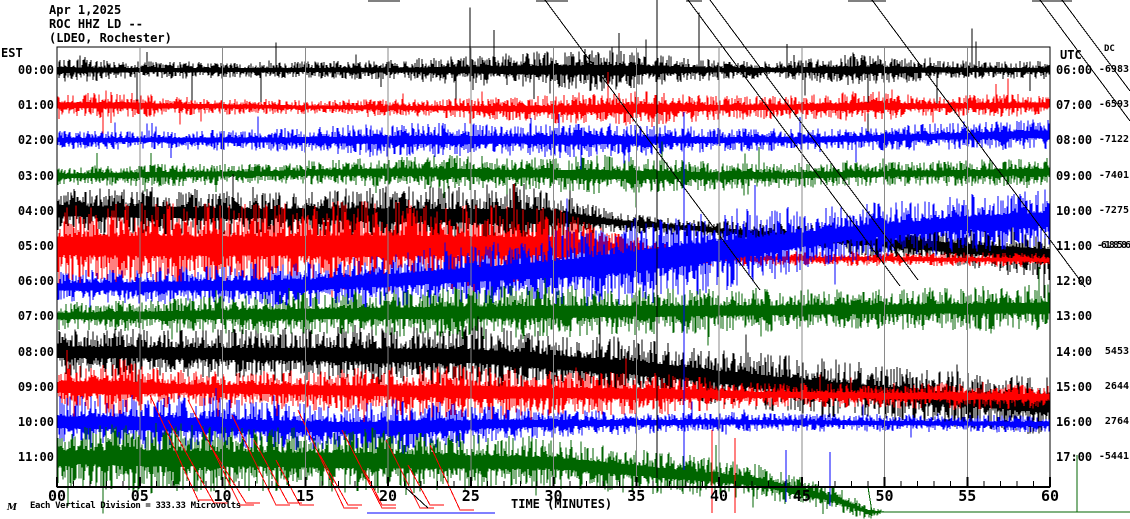 This screenshot has height=519, width=1130. Describe the element at coordinates (1074, 105) in the screenshot. I see `utc-hour-label: 07:00` at that location.